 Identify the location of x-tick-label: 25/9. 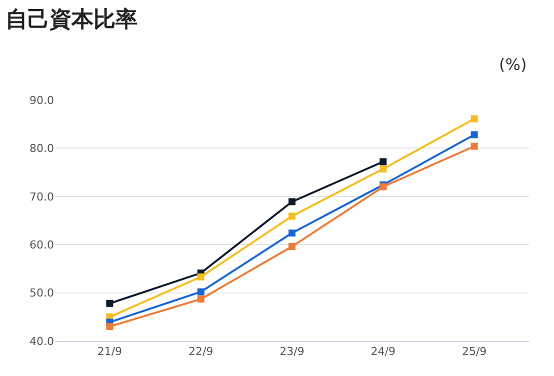
(474, 351).